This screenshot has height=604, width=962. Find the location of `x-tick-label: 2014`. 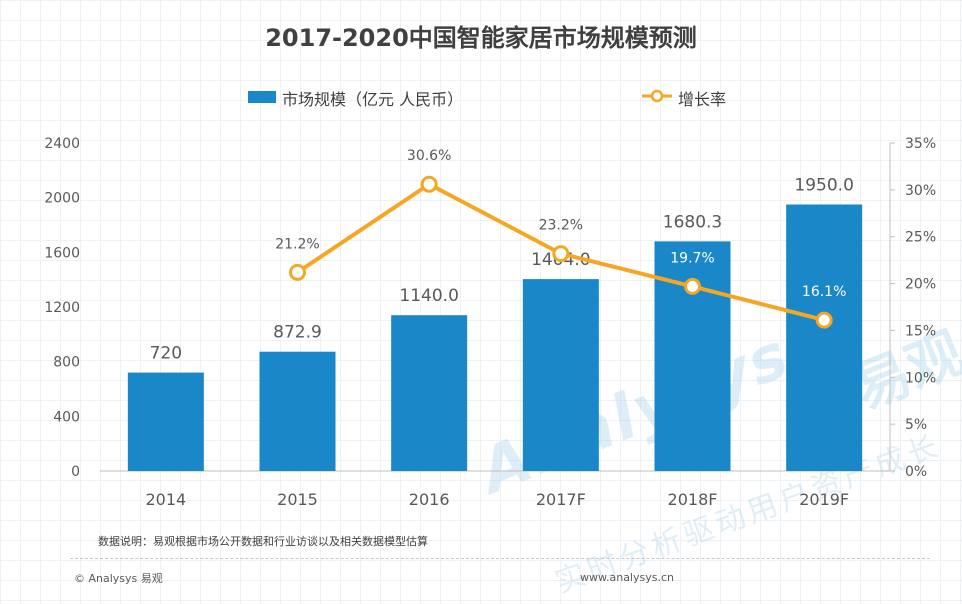

x-tick-label: 2014 is located at coordinates (165, 499).